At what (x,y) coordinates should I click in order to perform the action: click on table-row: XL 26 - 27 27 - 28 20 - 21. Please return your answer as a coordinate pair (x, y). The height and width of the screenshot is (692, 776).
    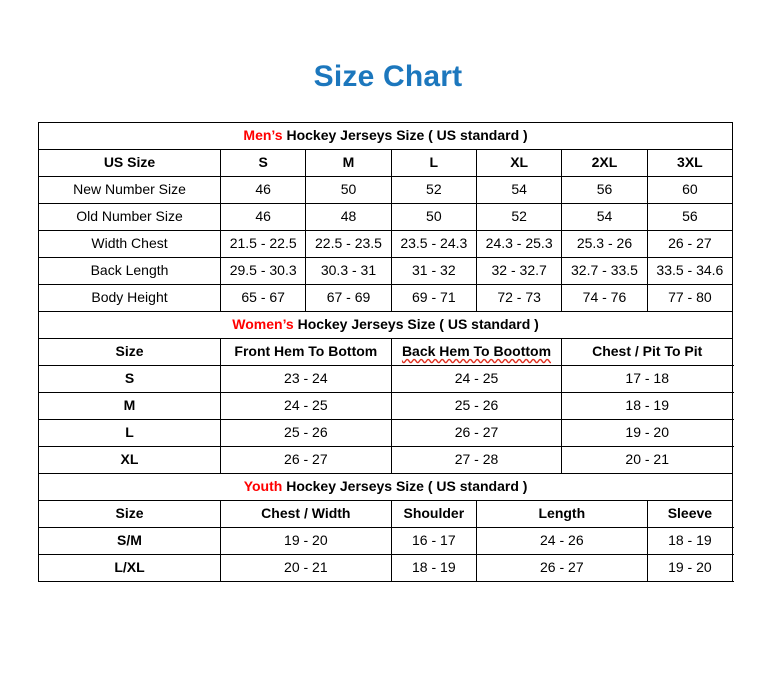
    Looking at the image, I should click on (386, 460).